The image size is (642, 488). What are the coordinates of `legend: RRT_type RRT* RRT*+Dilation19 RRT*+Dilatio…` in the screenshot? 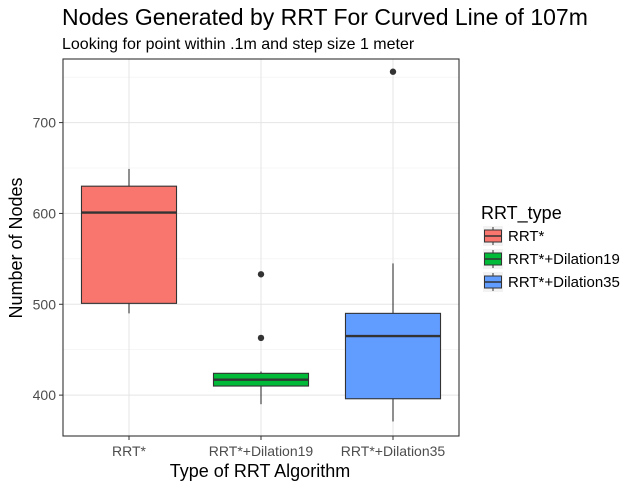 It's located at (550, 247).